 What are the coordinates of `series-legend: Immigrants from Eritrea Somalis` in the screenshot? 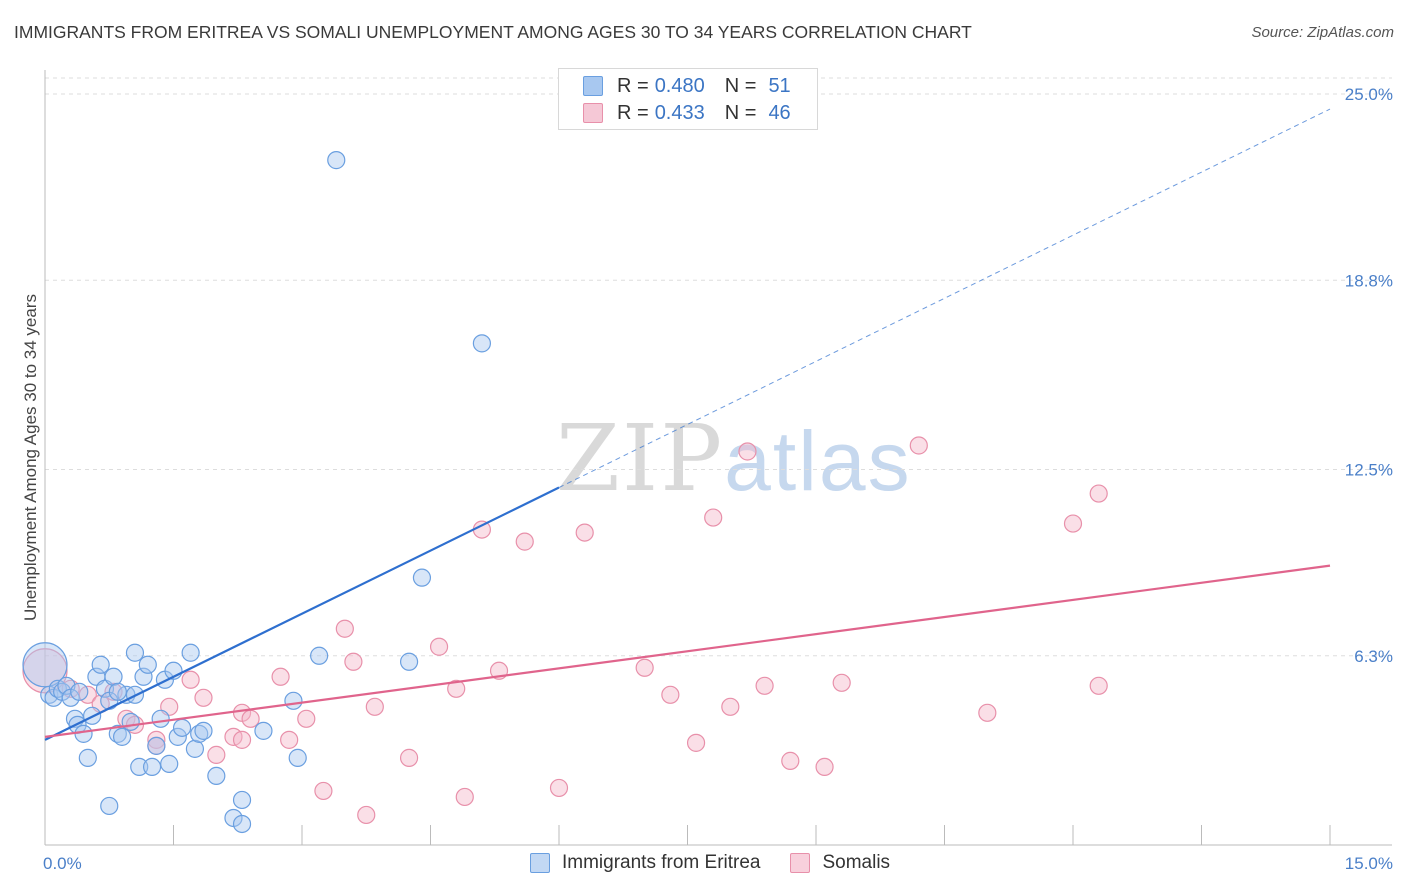 It's located at (725, 863).